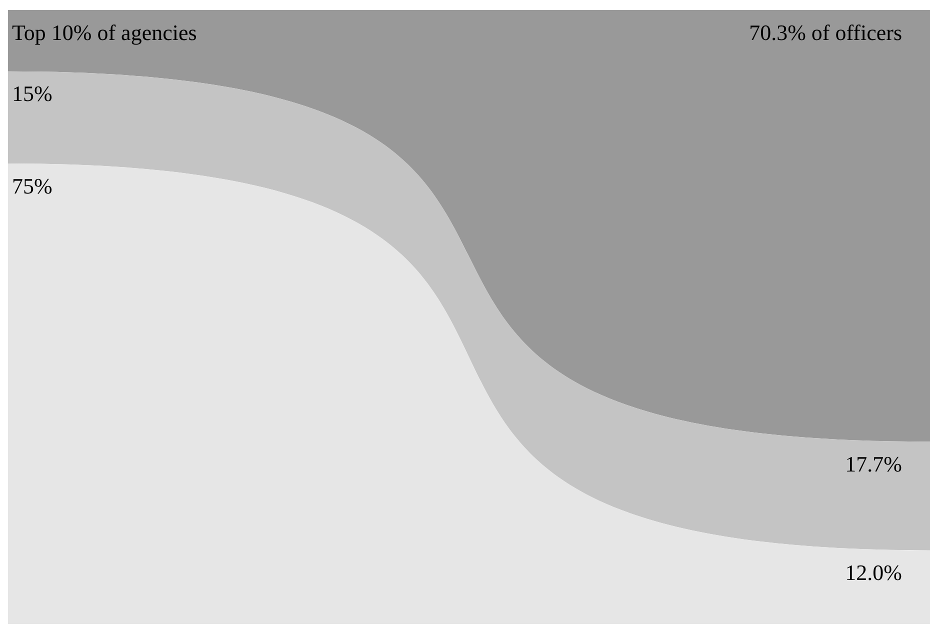 The height and width of the screenshot is (626, 930). I want to click on data-label: 70.3% of officers, so click(825, 32).